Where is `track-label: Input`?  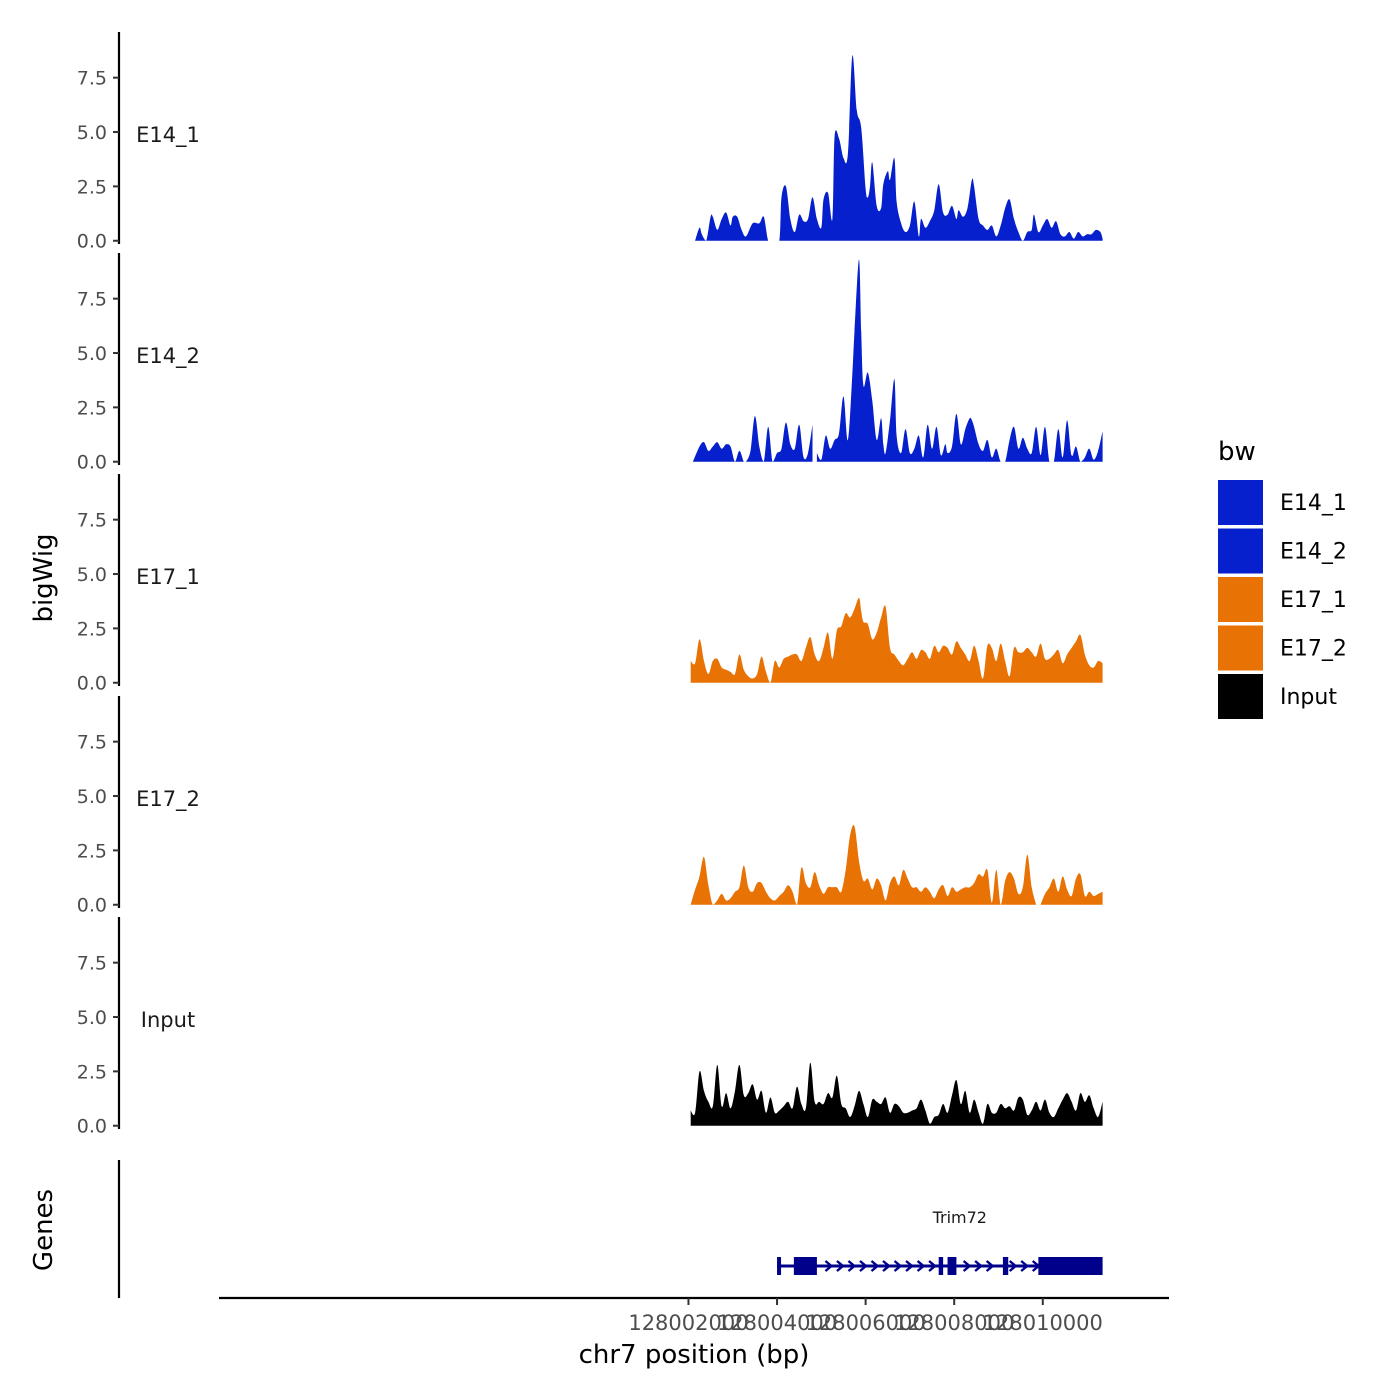
track-label: Input is located at coordinates (168, 1020).